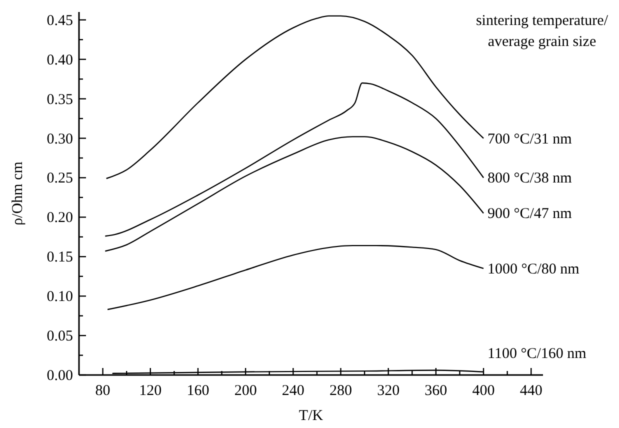  I want to click on y-tick-label: 0.40, so click(59, 60).